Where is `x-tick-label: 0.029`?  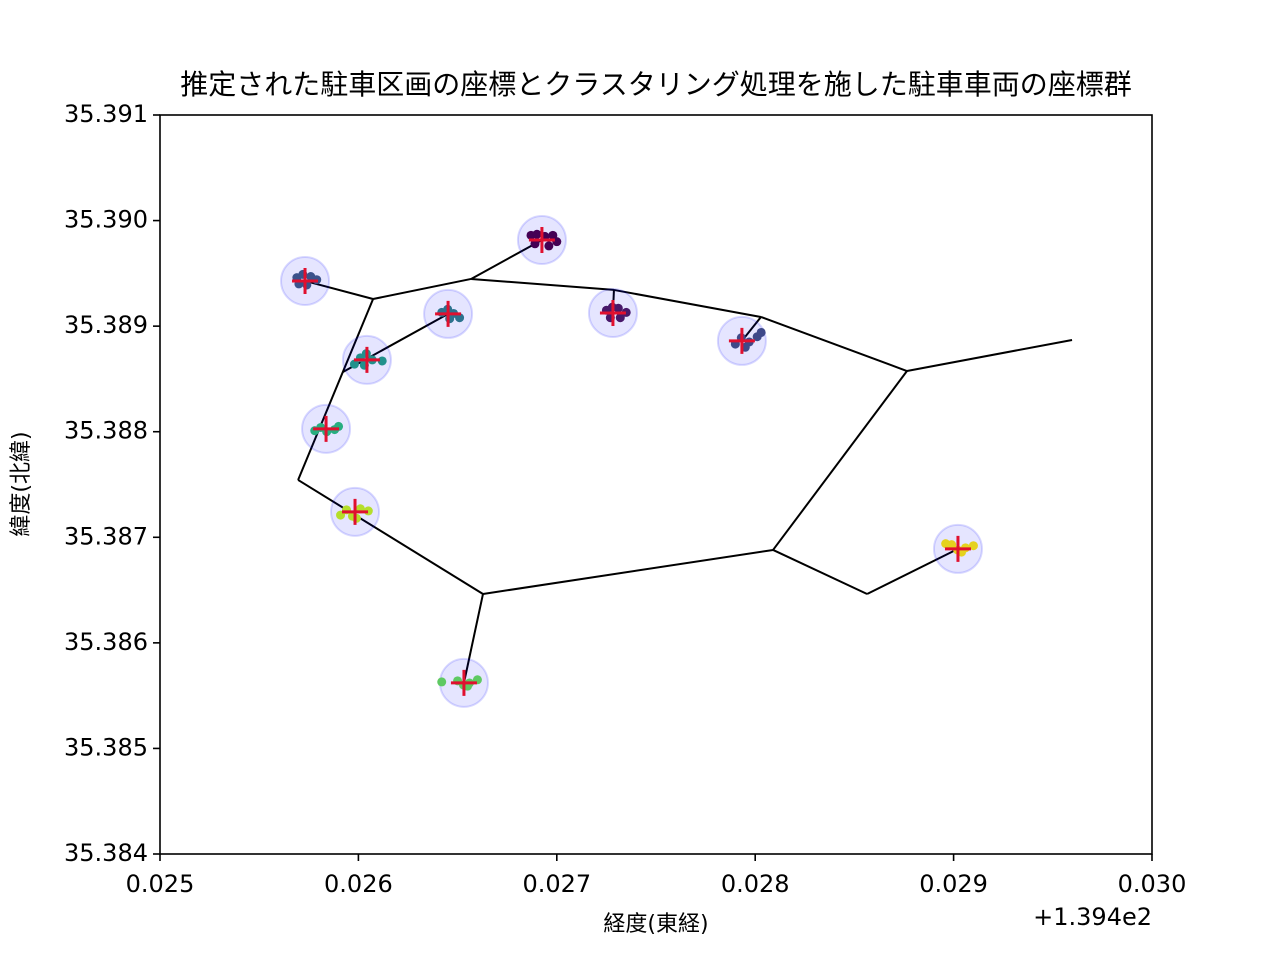
x-tick-label: 0.029 is located at coordinates (953, 884).